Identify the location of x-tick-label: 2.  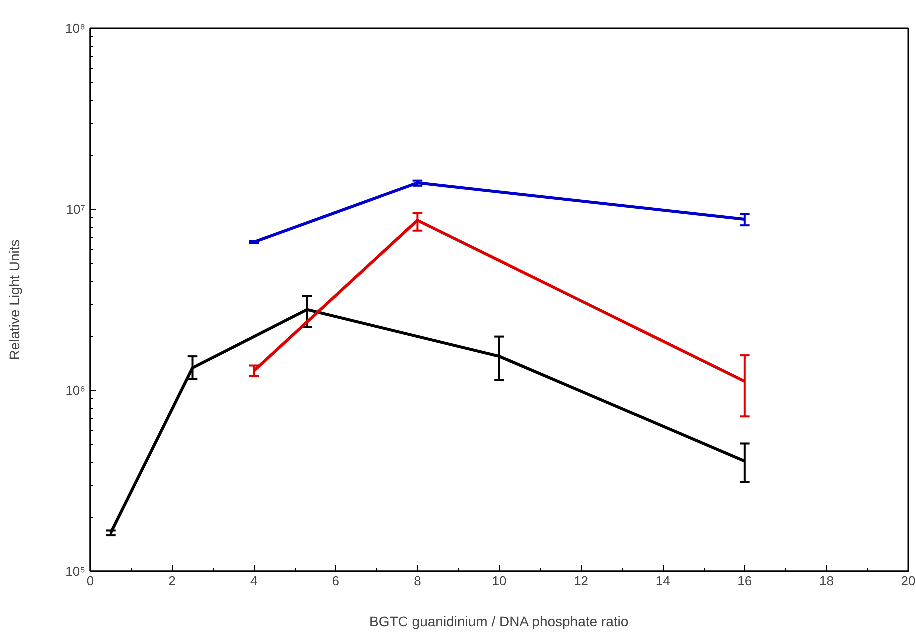
(172, 581).